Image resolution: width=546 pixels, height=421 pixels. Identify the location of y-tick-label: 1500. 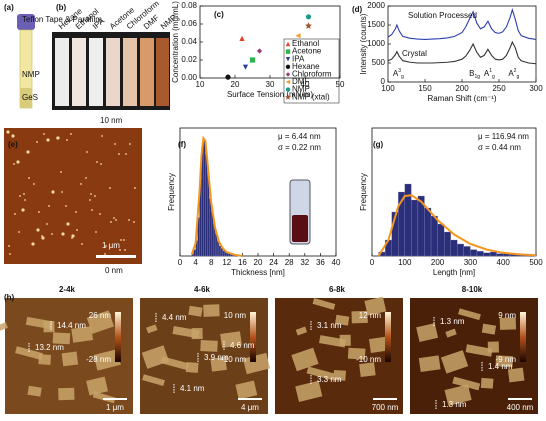
(376, 24).